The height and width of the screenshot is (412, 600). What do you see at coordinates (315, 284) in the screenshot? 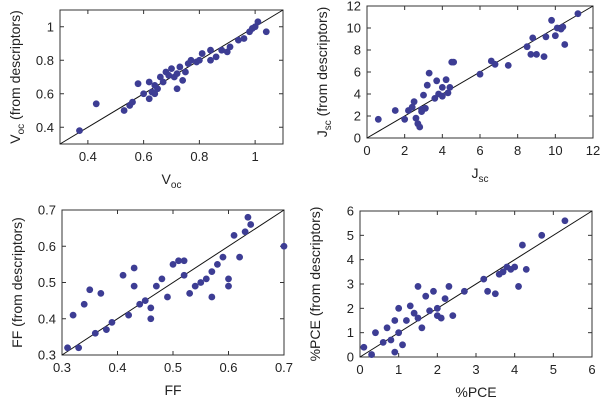
I see `y-axis-label: %PCE (from descriptors)` at bounding box center [315, 284].